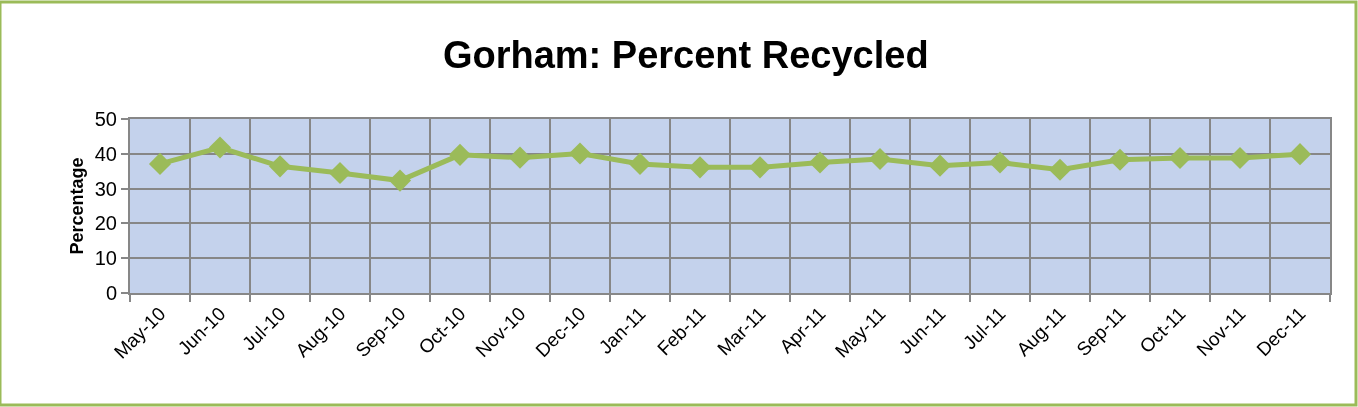 Image resolution: width=1358 pixels, height=407 pixels. Describe the element at coordinates (105, 223) in the screenshot. I see `y-tick-label: 20` at that location.